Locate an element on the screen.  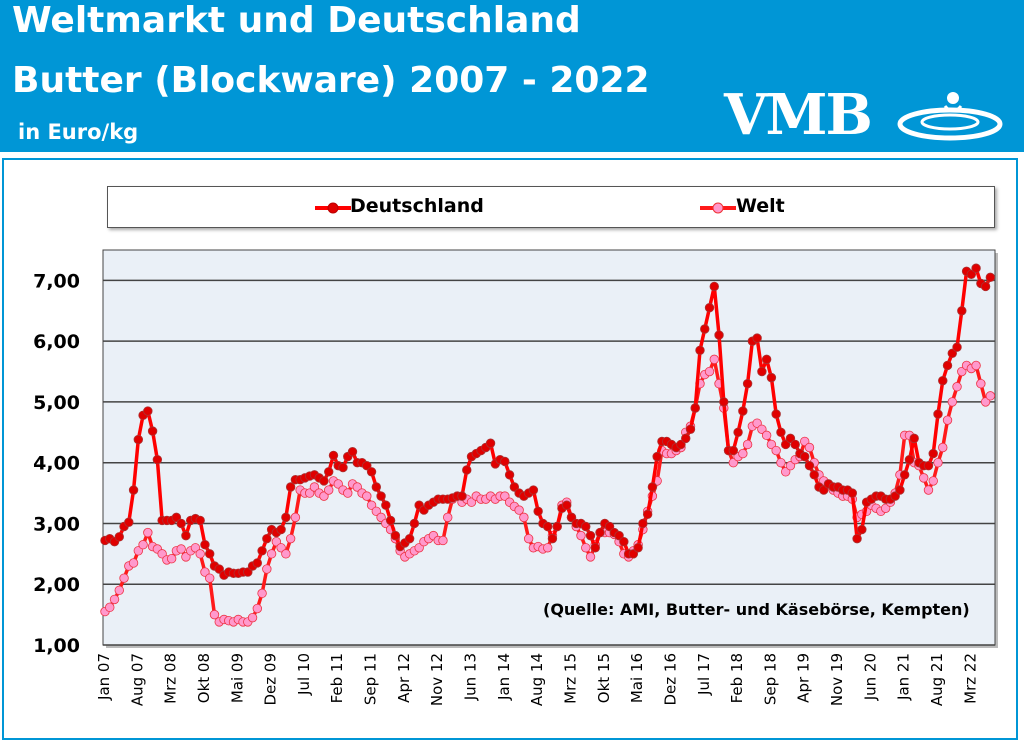
x-tick-label: Sep 11 is located at coordinates (371, 679).